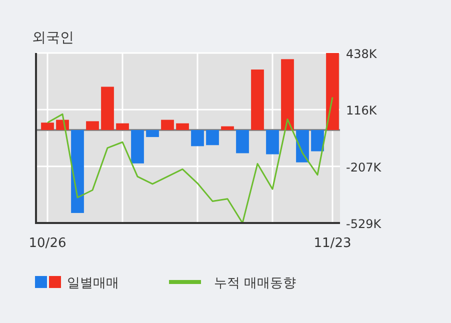 The image size is (451, 323). I want to click on x-tick-label: 10/26, so click(47, 243).